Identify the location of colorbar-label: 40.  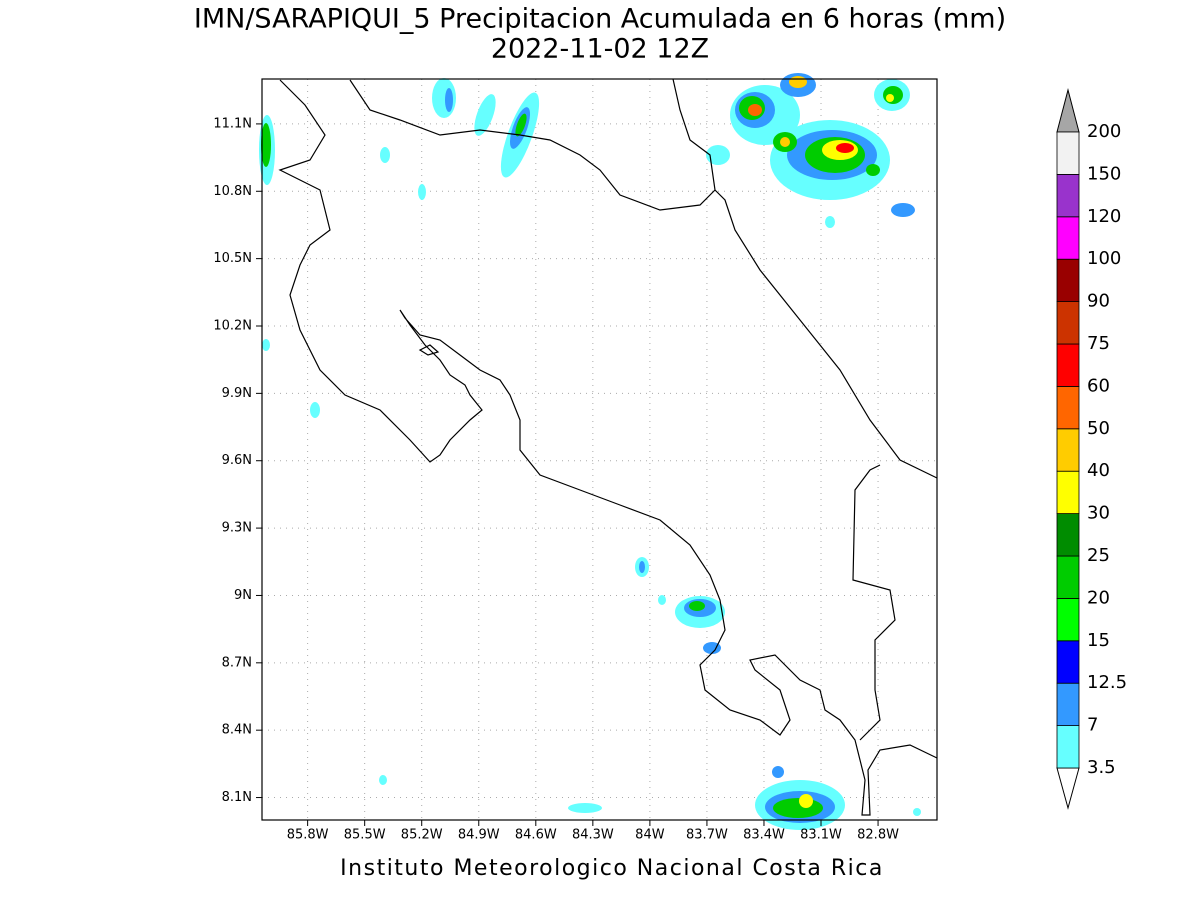
(1098, 470).